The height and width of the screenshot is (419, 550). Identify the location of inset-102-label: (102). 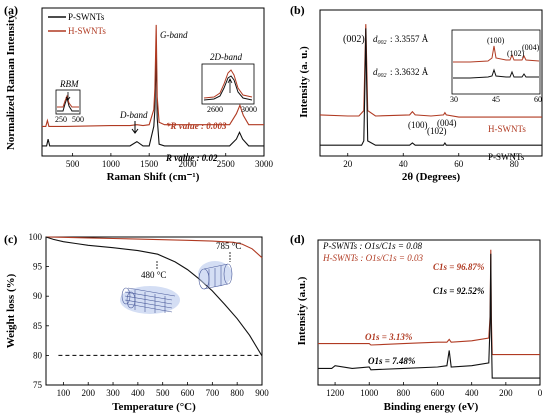
(516, 53).